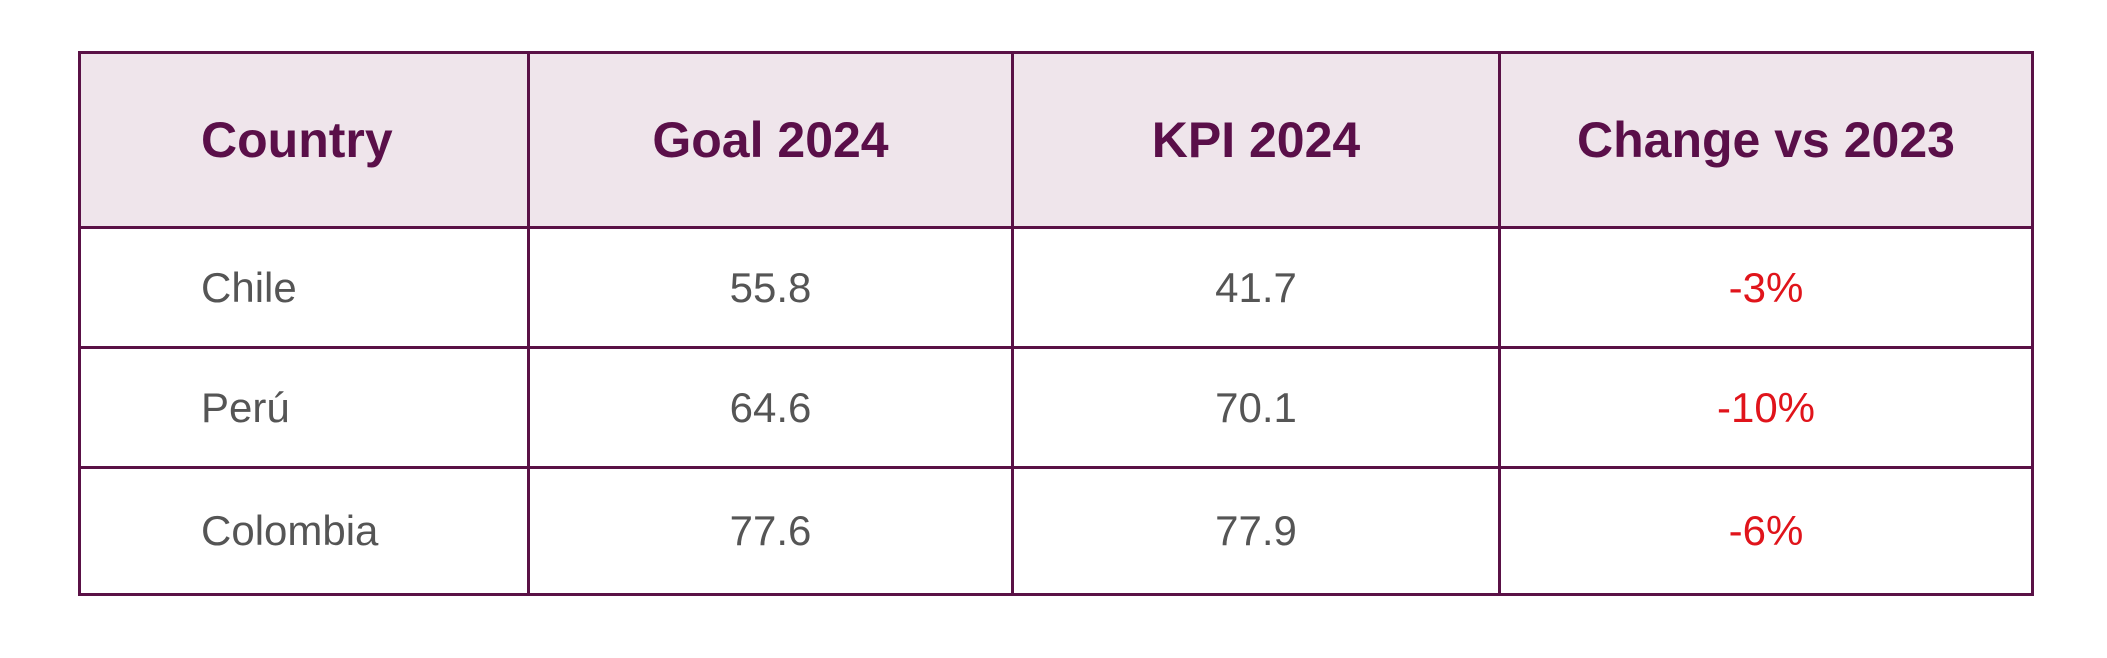 This screenshot has width=2107, height=658. I want to click on header-country: Country, so click(304, 140).